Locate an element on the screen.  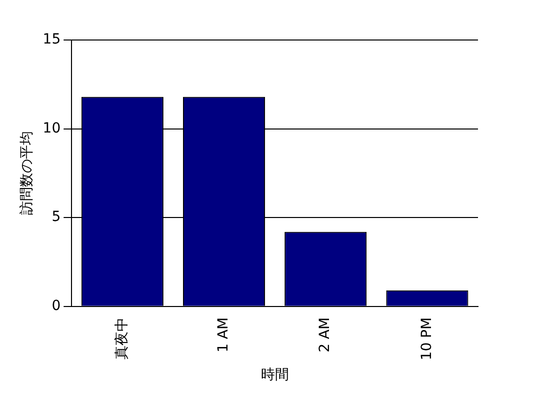
x-tick-label: 1 AM is located at coordinates (224, 334).